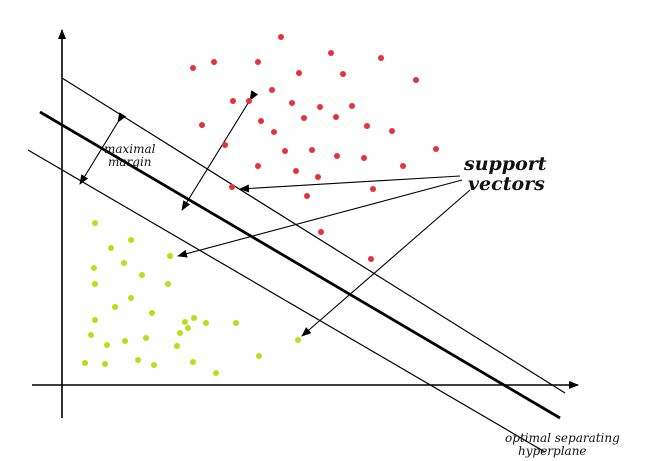 The width and height of the screenshot is (650, 461). What do you see at coordinates (506, 184) in the screenshot?
I see `support-vectors-label-line2: vectors` at bounding box center [506, 184].